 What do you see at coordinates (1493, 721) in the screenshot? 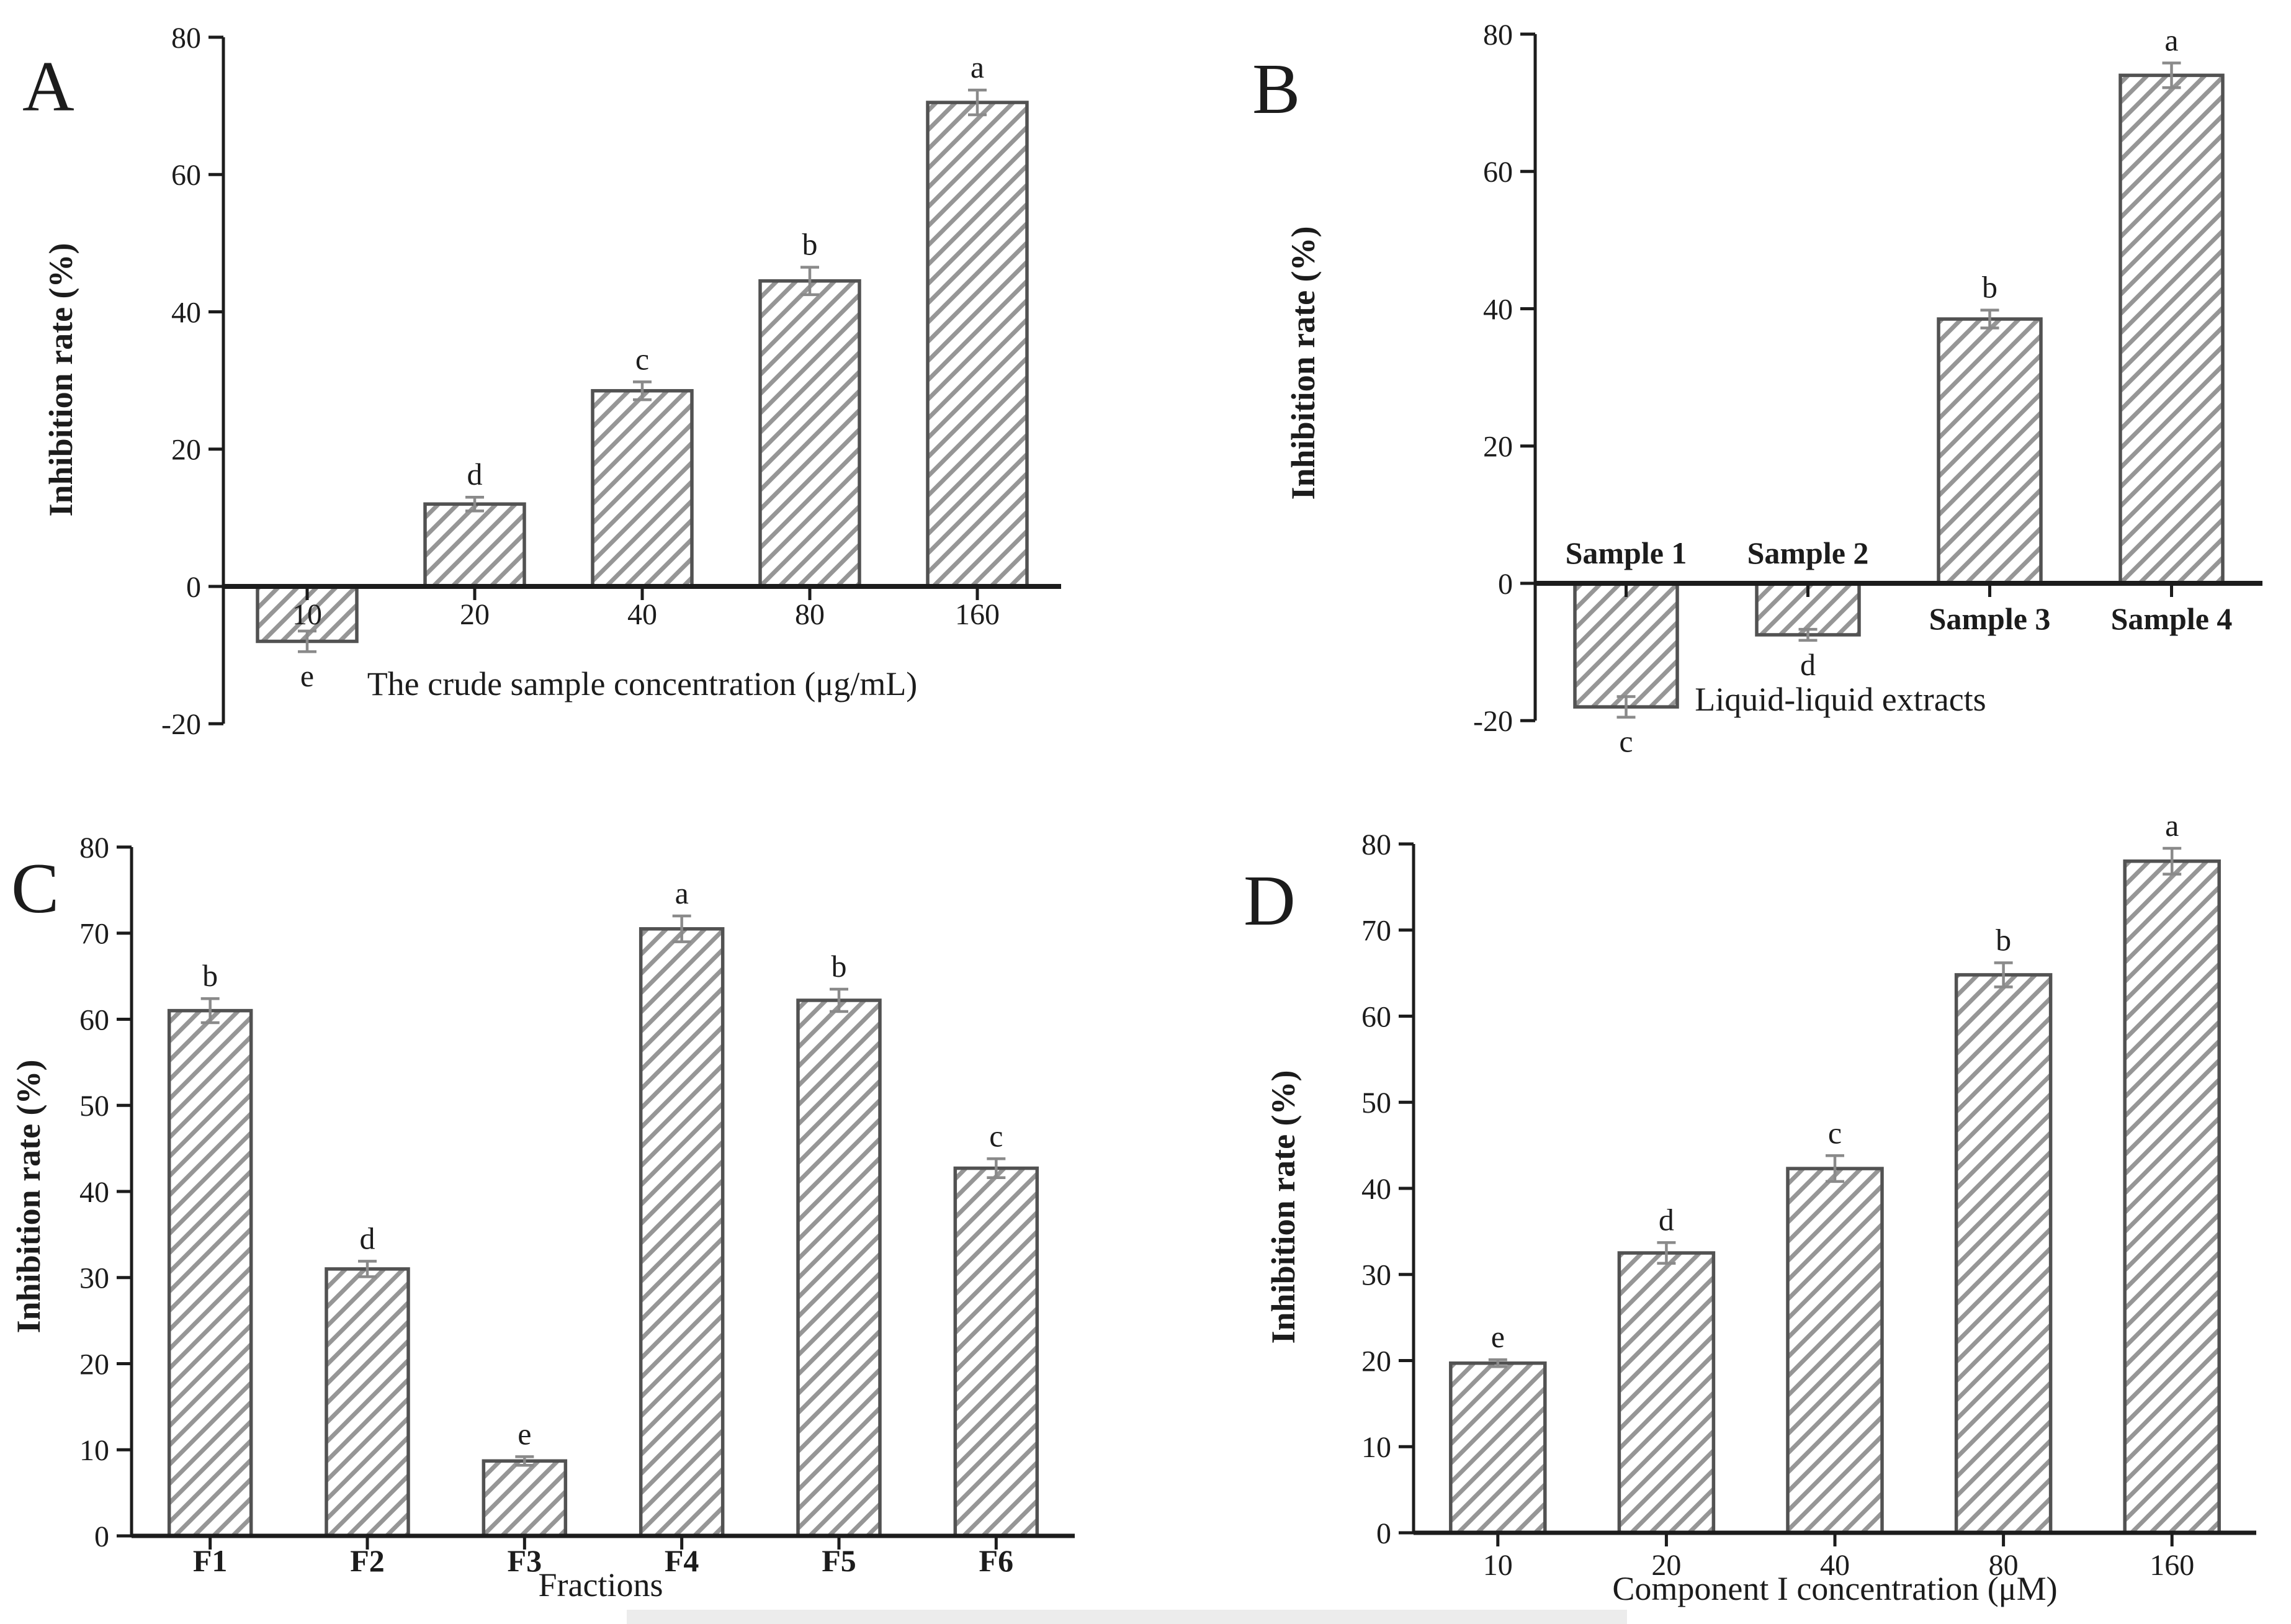
I see `y-tick-label--20: -20` at bounding box center [1493, 721].